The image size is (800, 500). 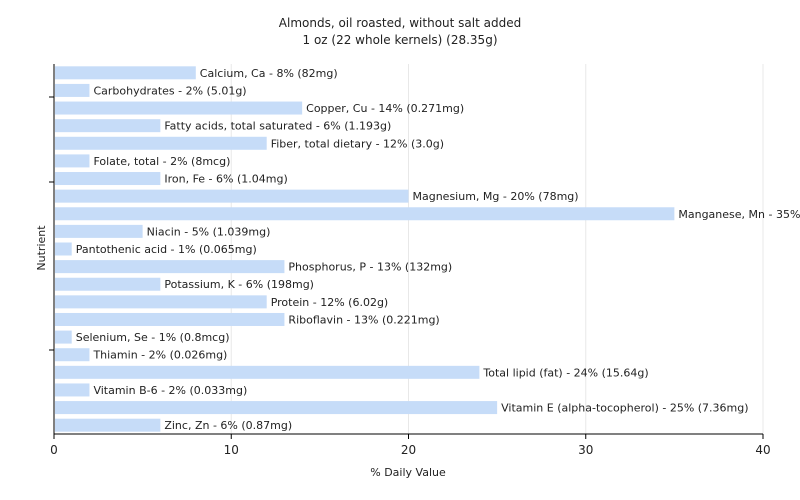 I want to click on bar-label: Magnesium, Mg - 20% (78mg), so click(x=496, y=196).